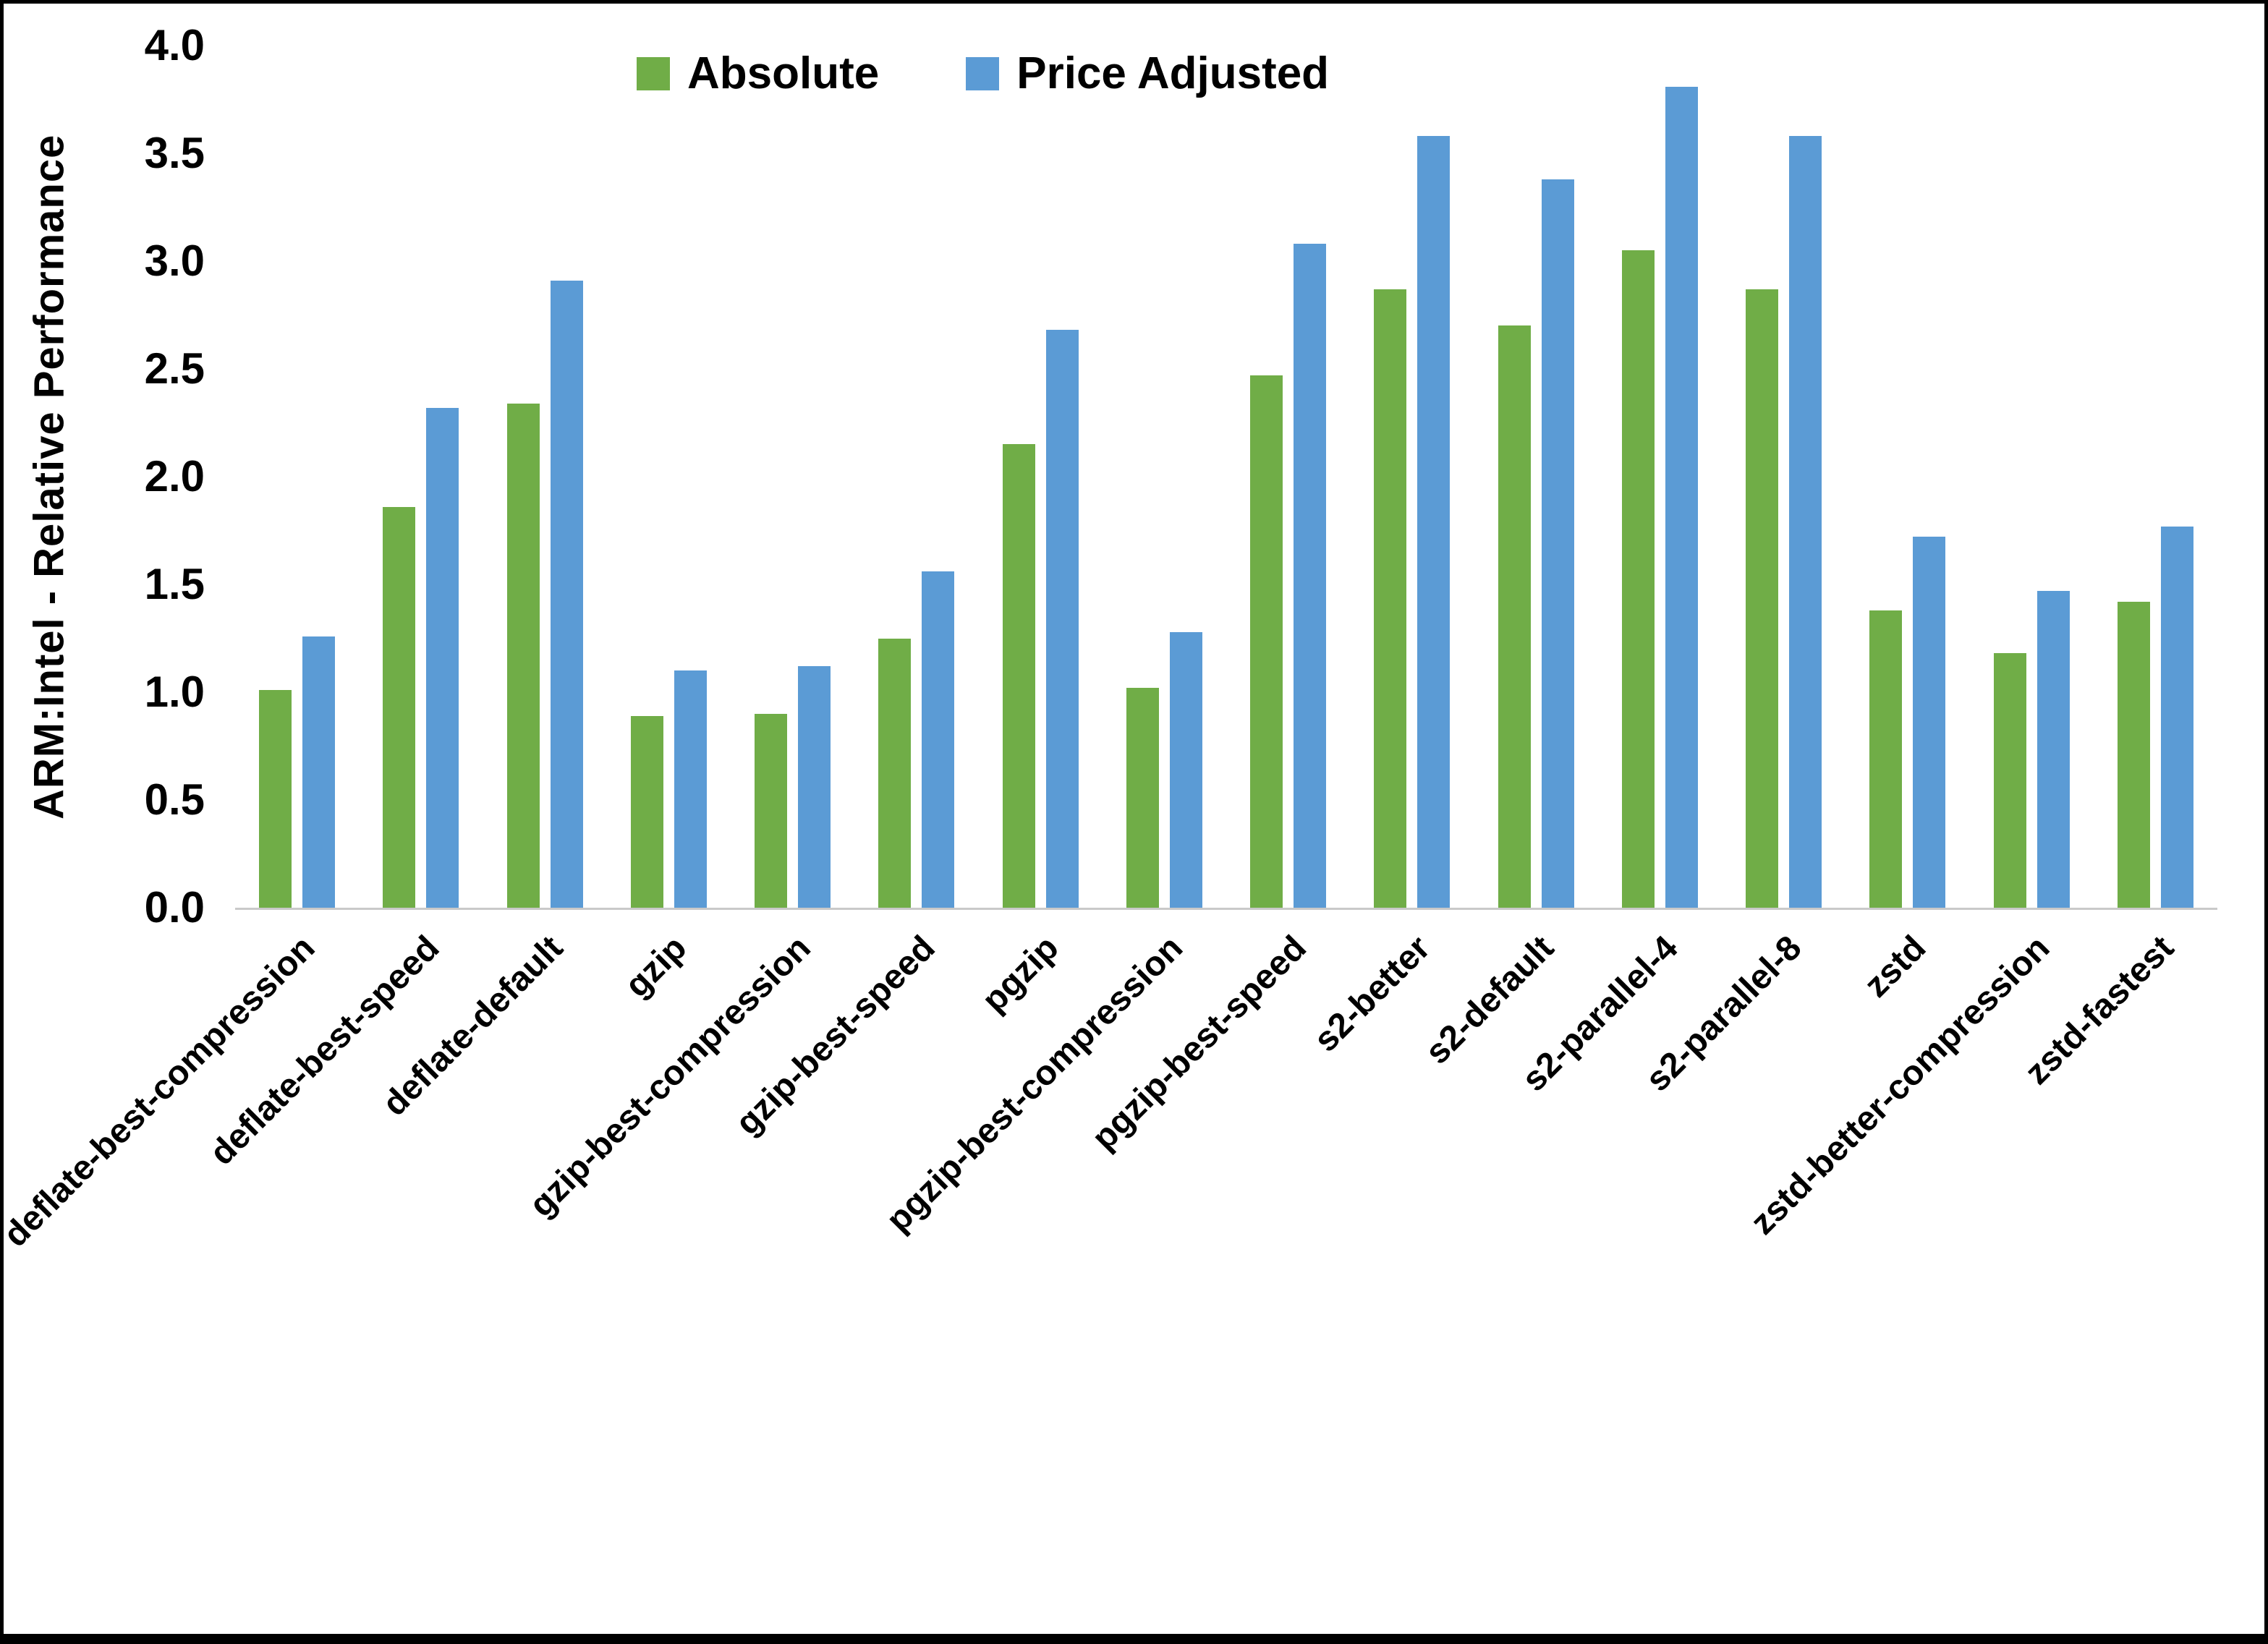 Image resolution: width=2268 pixels, height=1644 pixels. I want to click on y-tick-label: 0.0, so click(174, 907).